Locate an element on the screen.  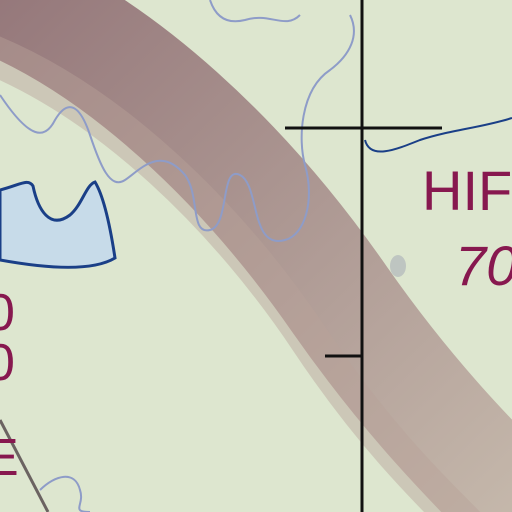
edge-label-fragment-3: E is located at coordinates (9, 458).